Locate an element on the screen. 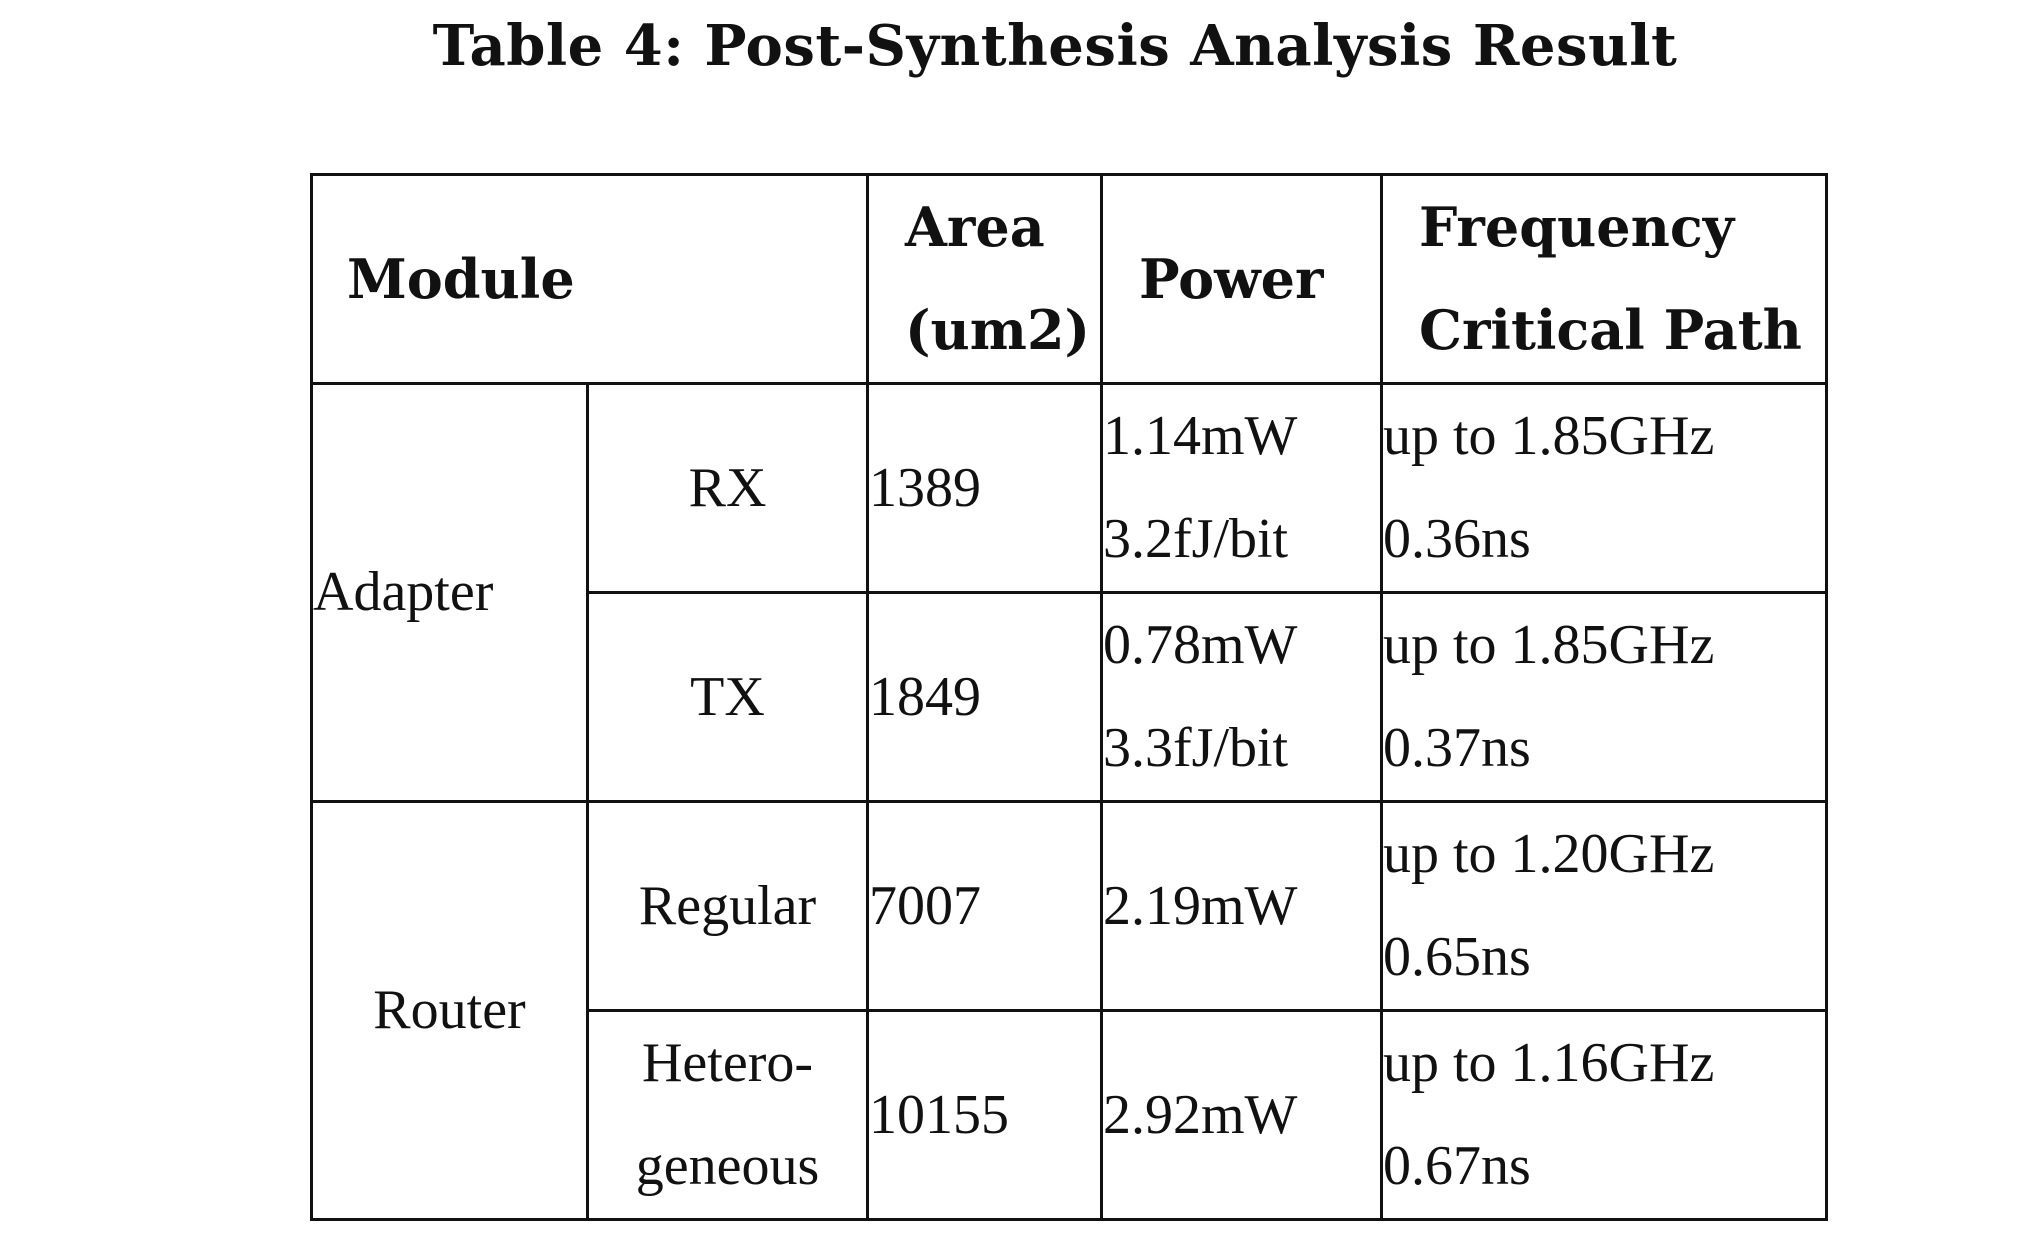 Image resolution: width=2019 pixels, height=1260 pixels. frequency-value: up to 1.16GHz is located at coordinates (1549, 1063).